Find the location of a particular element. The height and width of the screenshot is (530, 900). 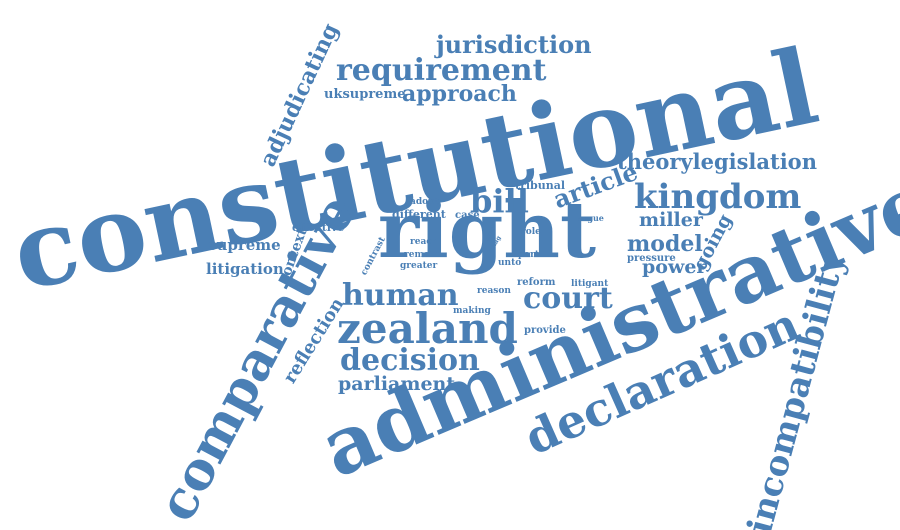

word-bill: bill is located at coordinates (499, 201).